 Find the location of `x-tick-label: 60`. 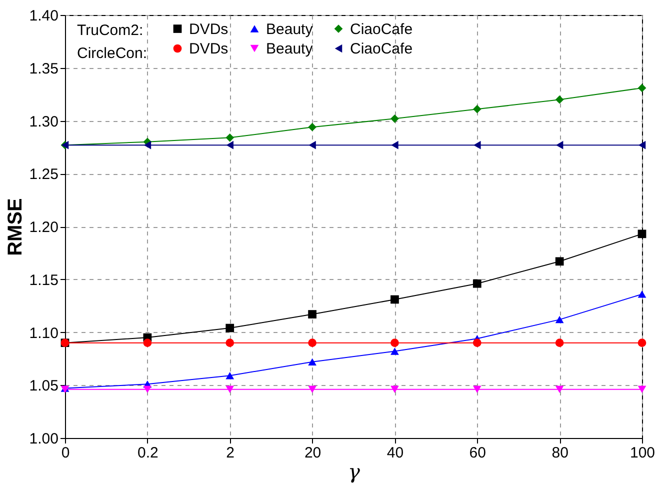

x-tick-label: 60 is located at coordinates (477, 453).